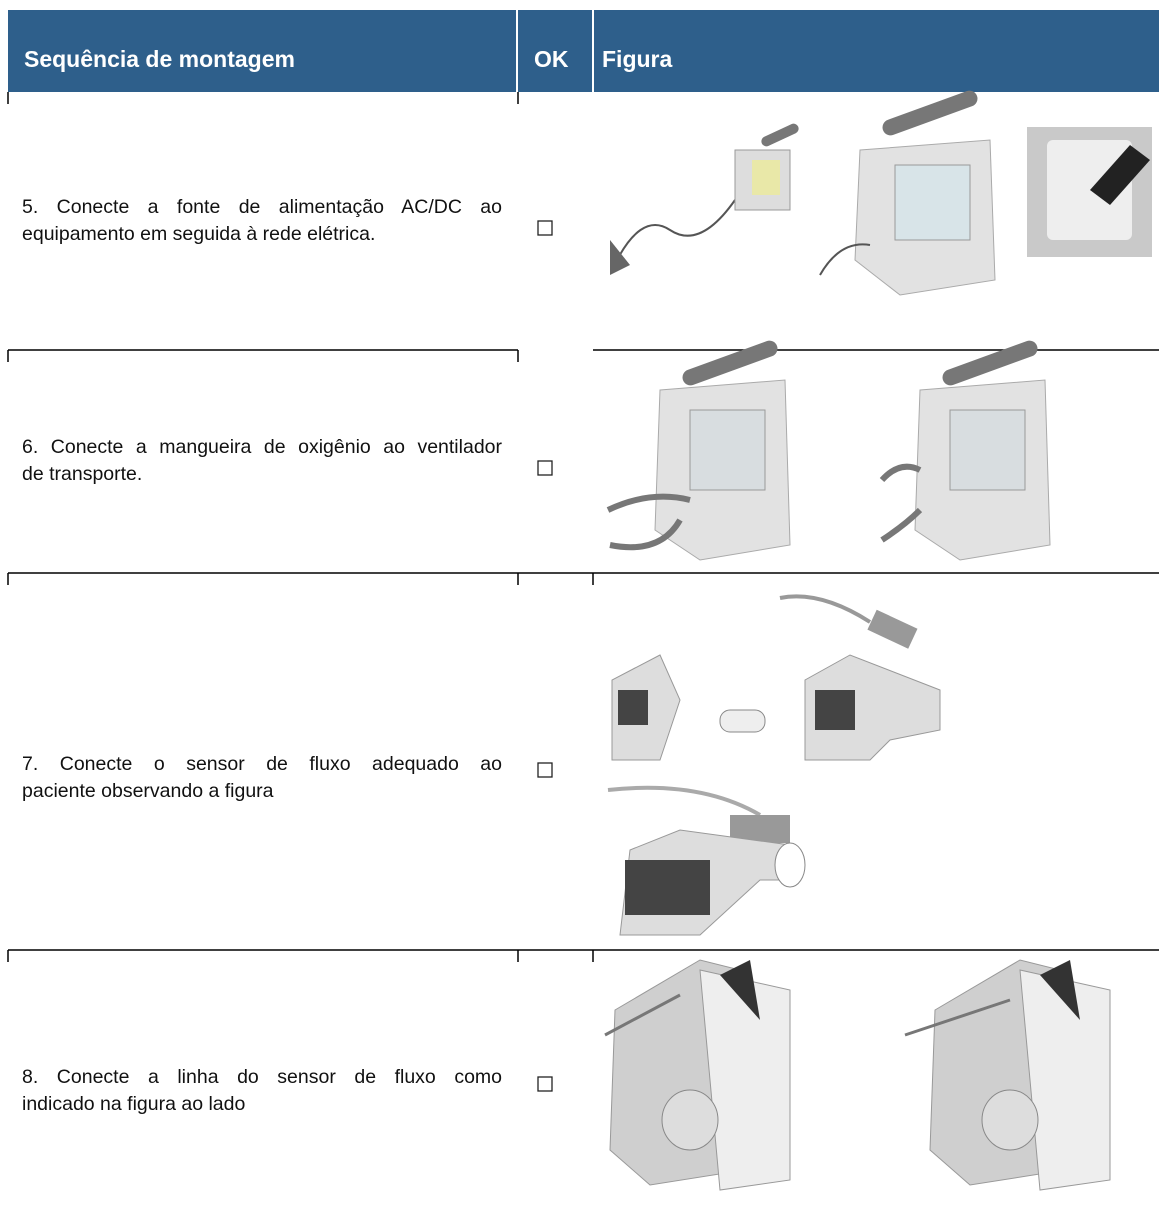 The height and width of the screenshot is (1207, 1159). What do you see at coordinates (545, 656) in the screenshot?
I see `checkboxes` at bounding box center [545, 656].